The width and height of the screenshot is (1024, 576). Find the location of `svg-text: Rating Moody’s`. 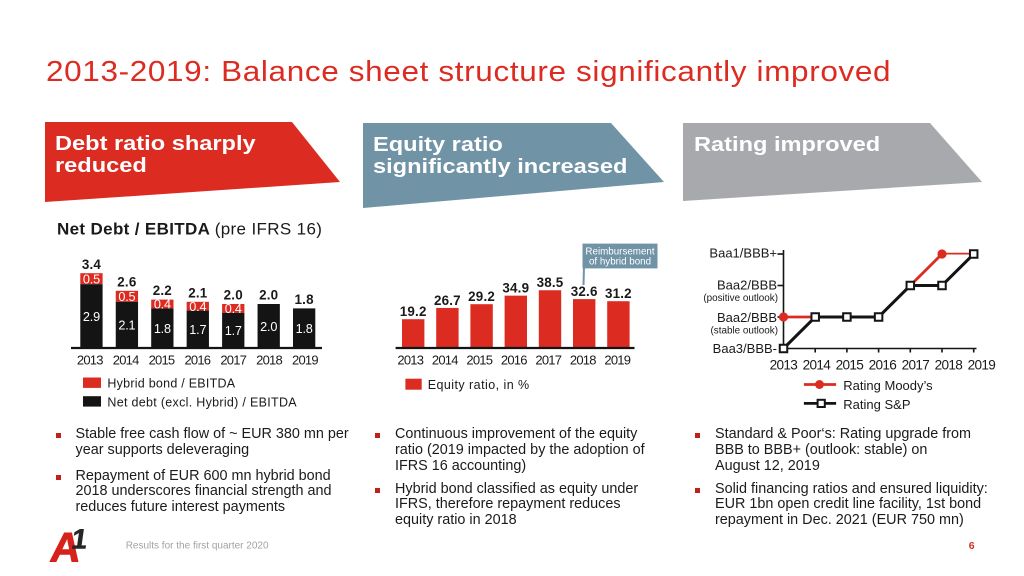

svg-text: Rating Moody’s is located at coordinates (888, 385).